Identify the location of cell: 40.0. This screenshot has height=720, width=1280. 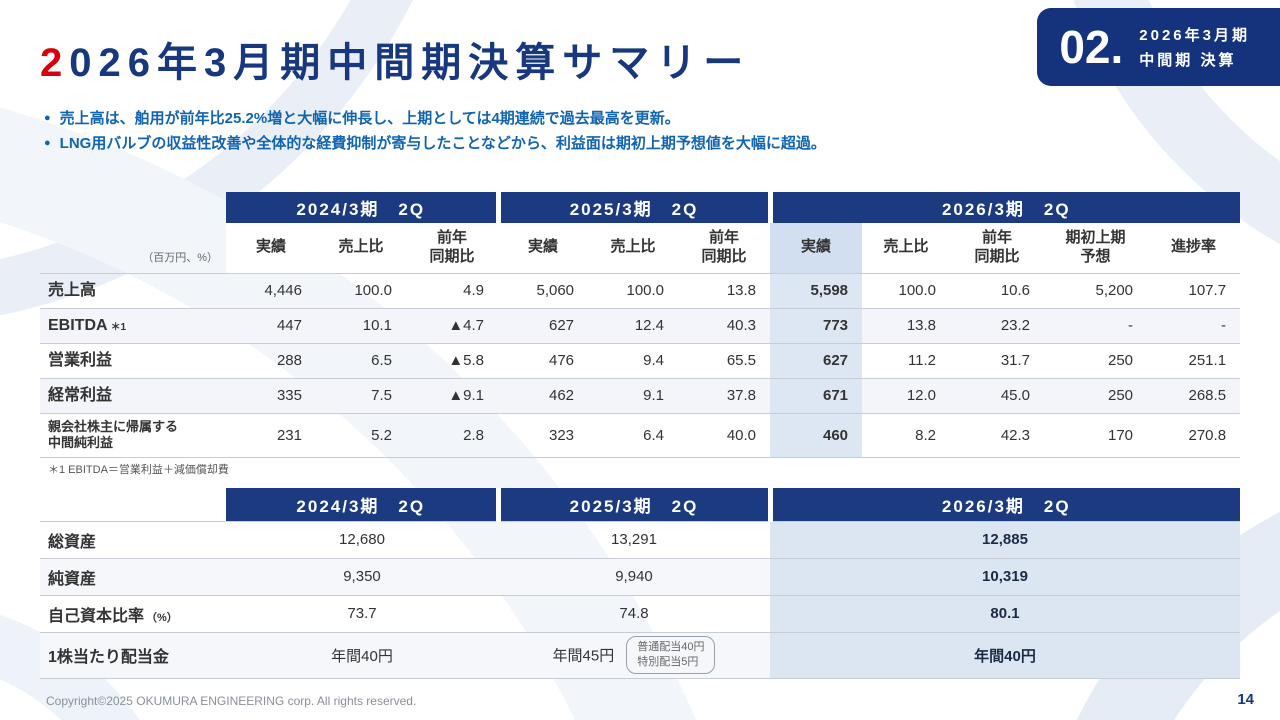
(741, 435).